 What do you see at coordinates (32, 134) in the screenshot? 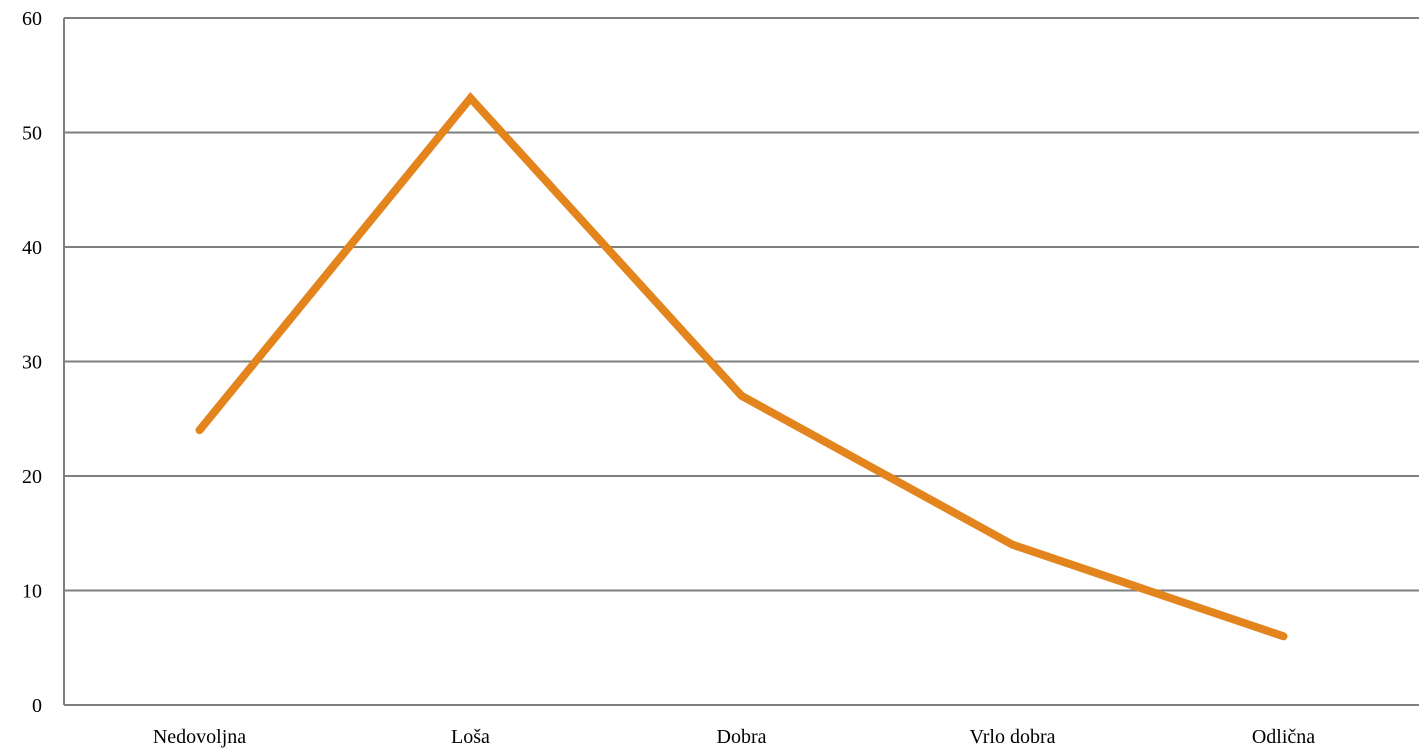
I see `y-tick-label: 50` at bounding box center [32, 134].